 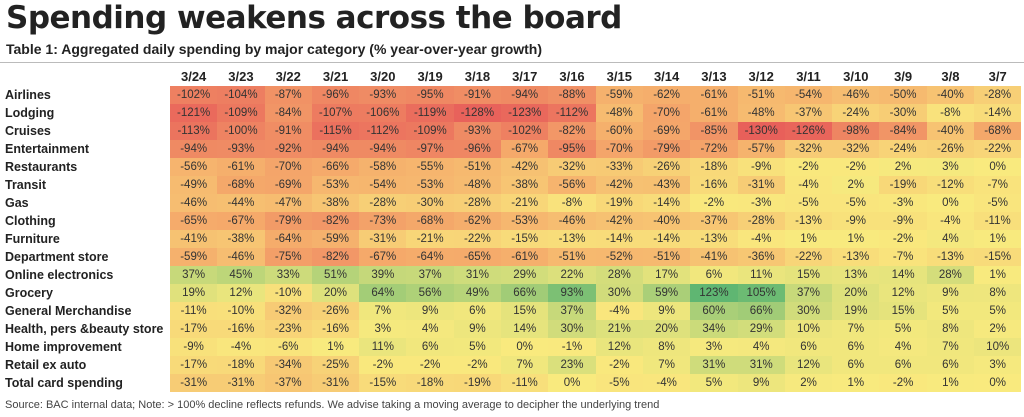 What do you see at coordinates (903, 221) in the screenshot?
I see `heatmap-cell: -9%` at bounding box center [903, 221].